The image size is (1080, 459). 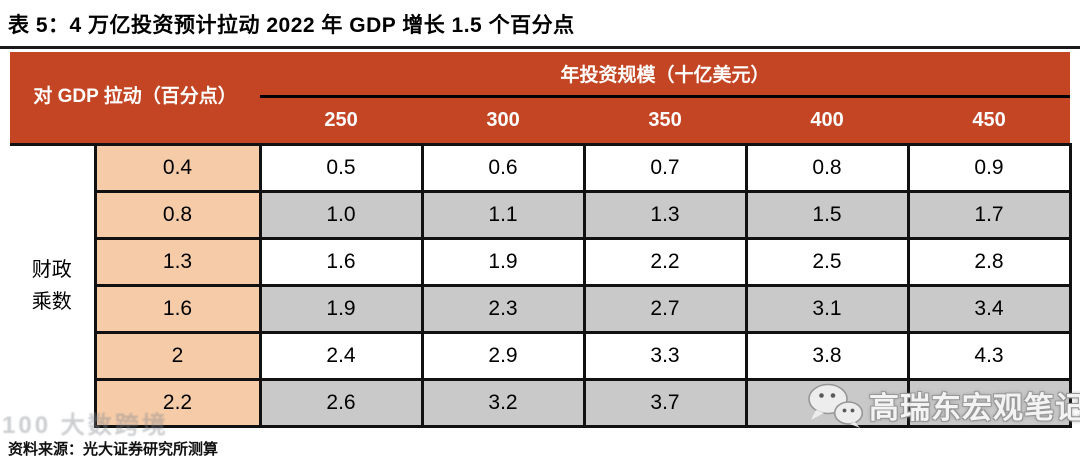 I want to click on table-row: 2 2.4 2.9 3.3 3.8 4.3, so click(x=541, y=355).